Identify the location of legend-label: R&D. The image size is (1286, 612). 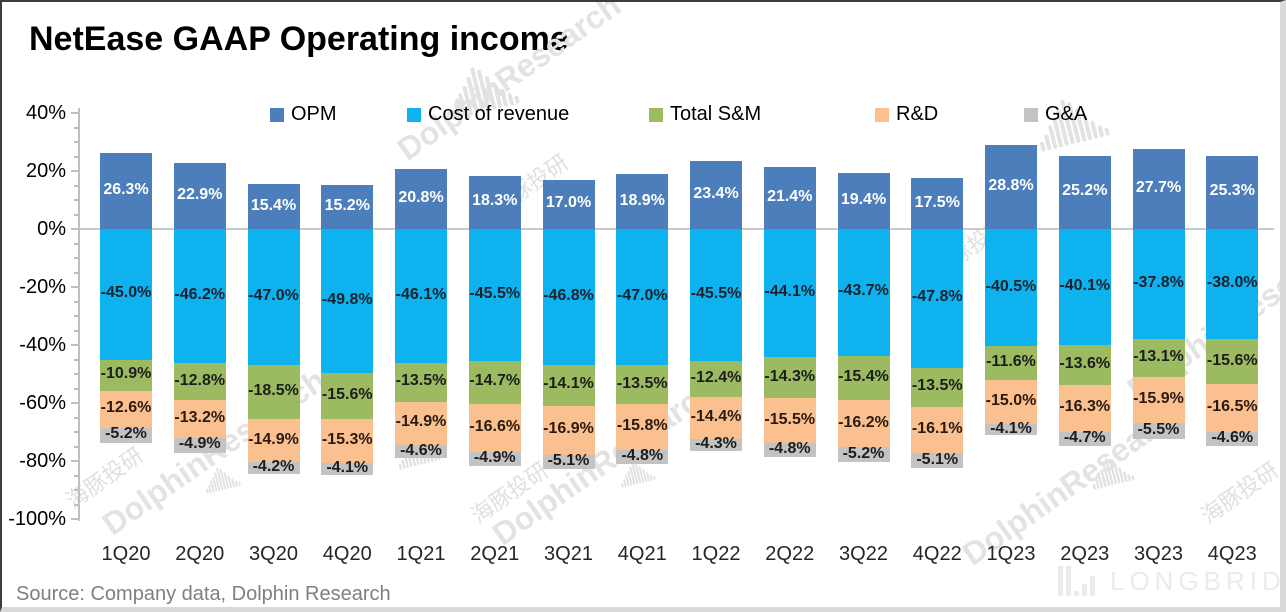
(917, 114).